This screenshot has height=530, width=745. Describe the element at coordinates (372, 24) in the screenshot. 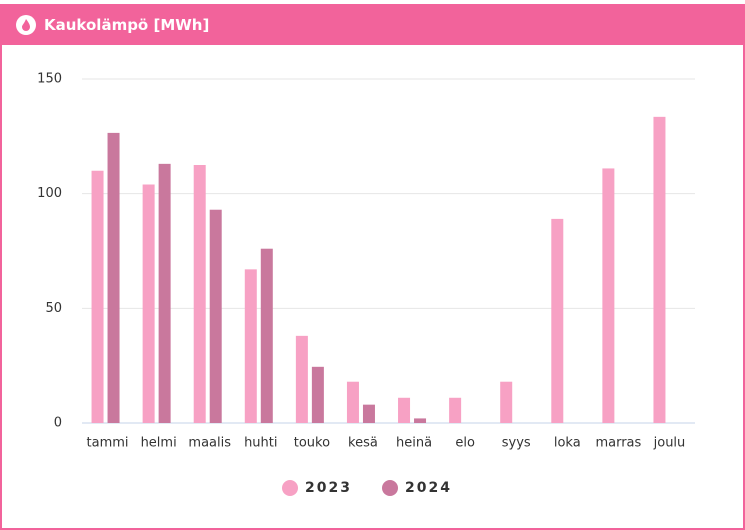

I see `header: Kaukolämpö [MWh]` at that location.